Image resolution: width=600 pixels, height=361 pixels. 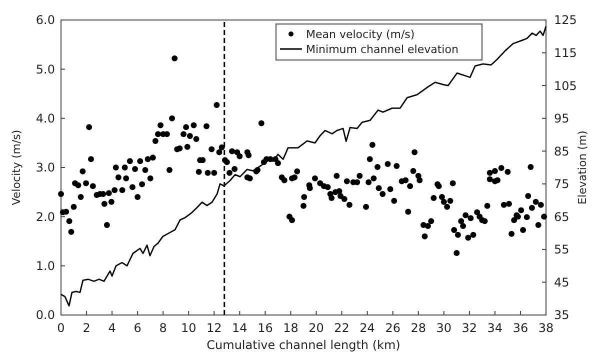 I want to click on x-tick-label: 22, so click(x=342, y=328).